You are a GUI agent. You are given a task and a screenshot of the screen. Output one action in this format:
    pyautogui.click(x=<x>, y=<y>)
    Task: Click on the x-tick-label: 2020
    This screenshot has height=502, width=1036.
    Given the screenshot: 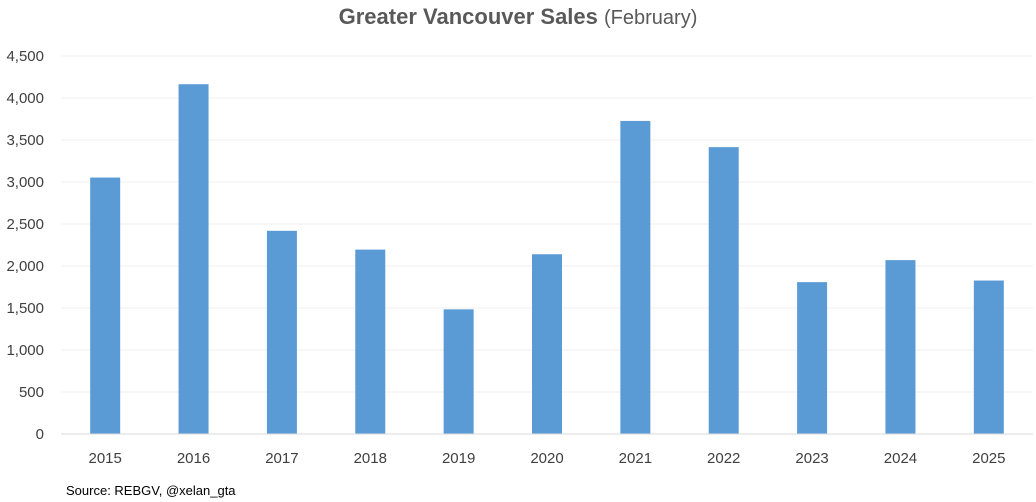 What is the action you would take?
    pyautogui.click(x=546, y=458)
    